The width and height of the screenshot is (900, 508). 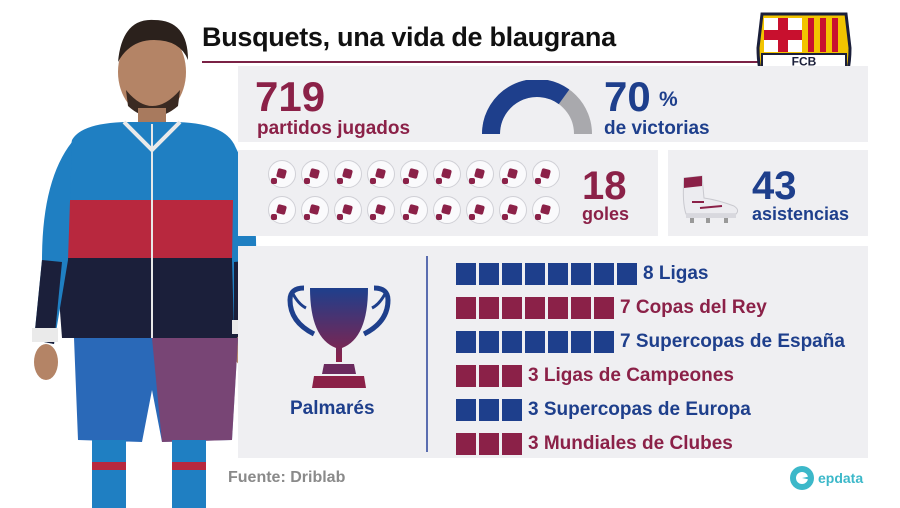 I want to click on source-note: Fuente: Driblab, so click(x=287, y=477).